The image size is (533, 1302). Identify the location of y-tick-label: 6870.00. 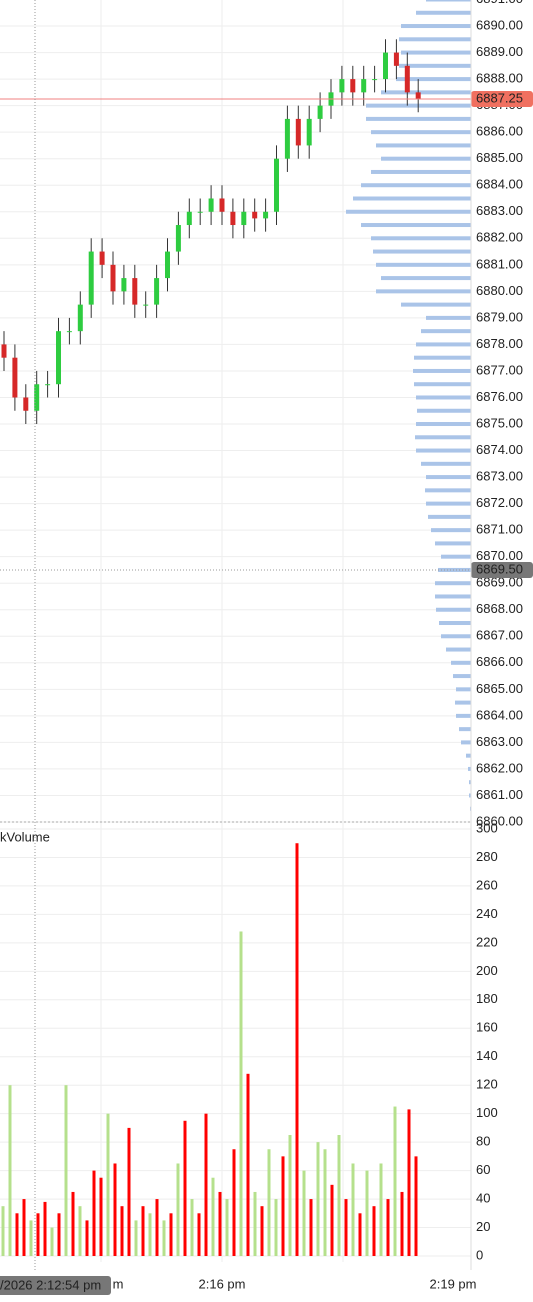
(499, 555).